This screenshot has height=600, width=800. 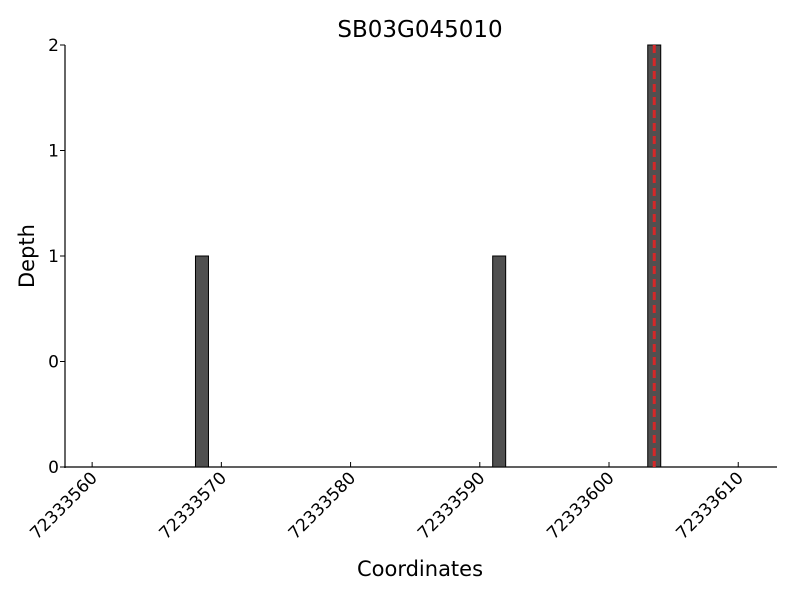 What do you see at coordinates (419, 30) in the screenshot?
I see `chart-title: SB03G045010` at bounding box center [419, 30].